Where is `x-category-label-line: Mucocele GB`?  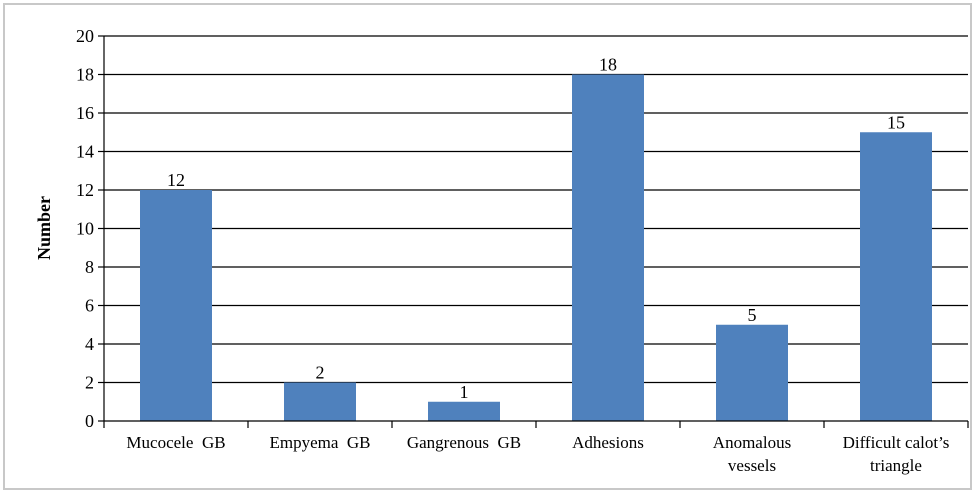 x-category-label-line: Mucocele GB is located at coordinates (175, 442).